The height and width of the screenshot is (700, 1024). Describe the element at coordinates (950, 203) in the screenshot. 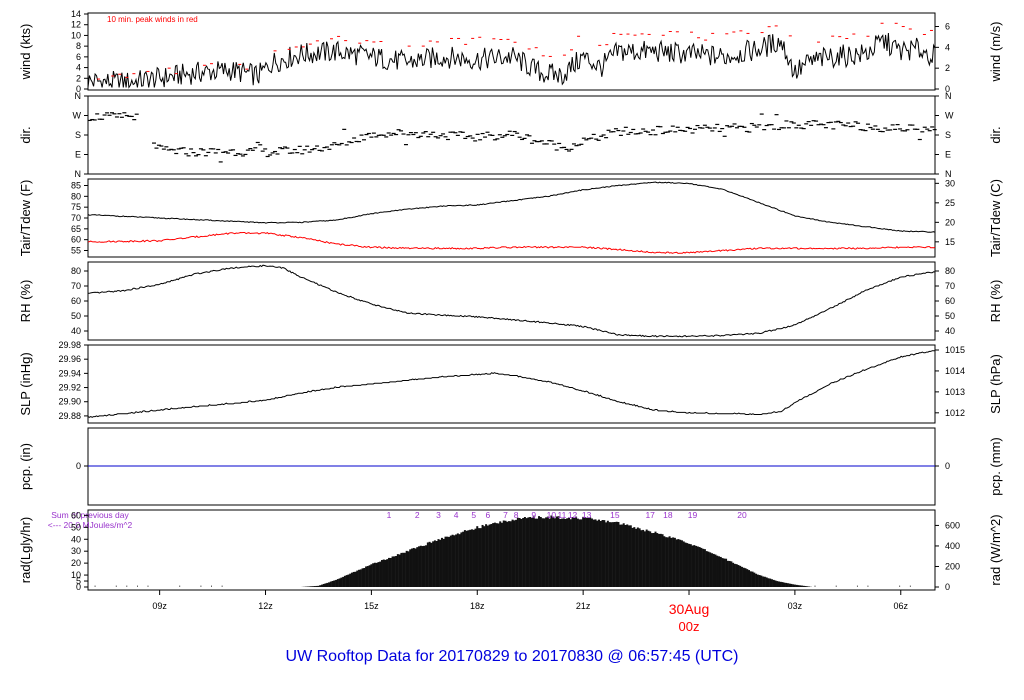

I see `temperature-ytick-right: 25` at that location.